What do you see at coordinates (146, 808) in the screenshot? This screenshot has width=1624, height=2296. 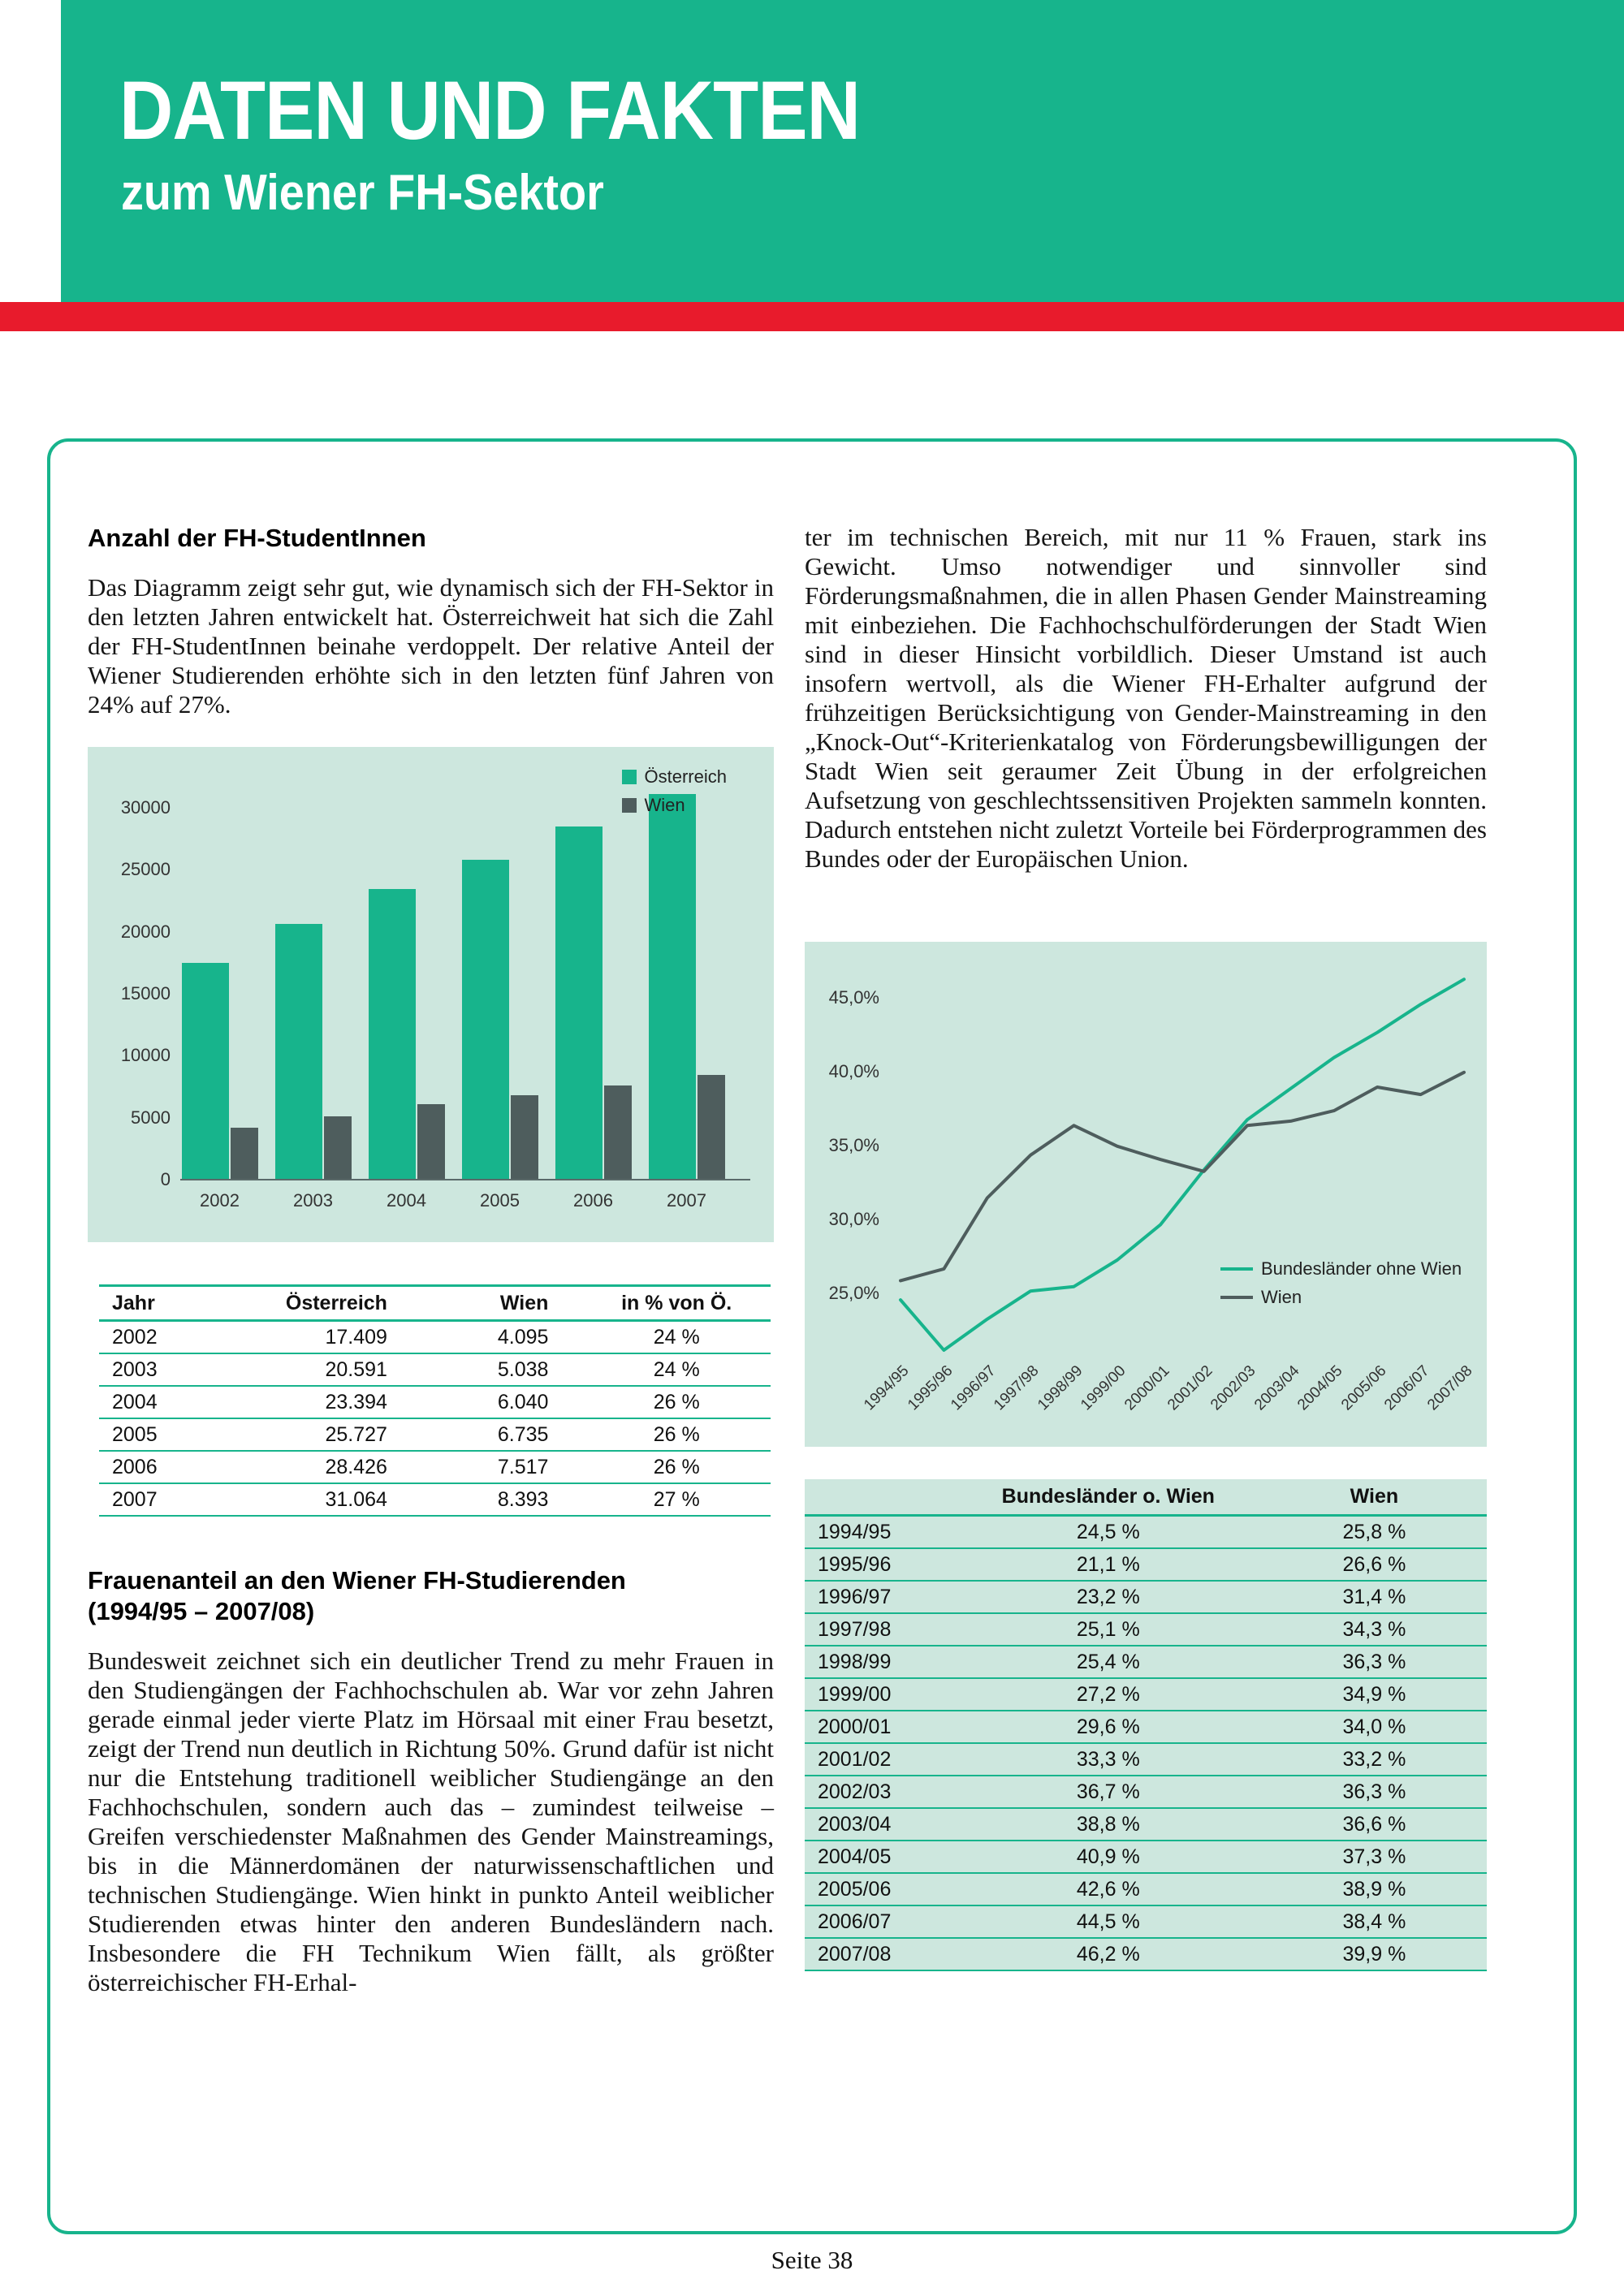 I see `y-axis-label: 30000` at bounding box center [146, 808].